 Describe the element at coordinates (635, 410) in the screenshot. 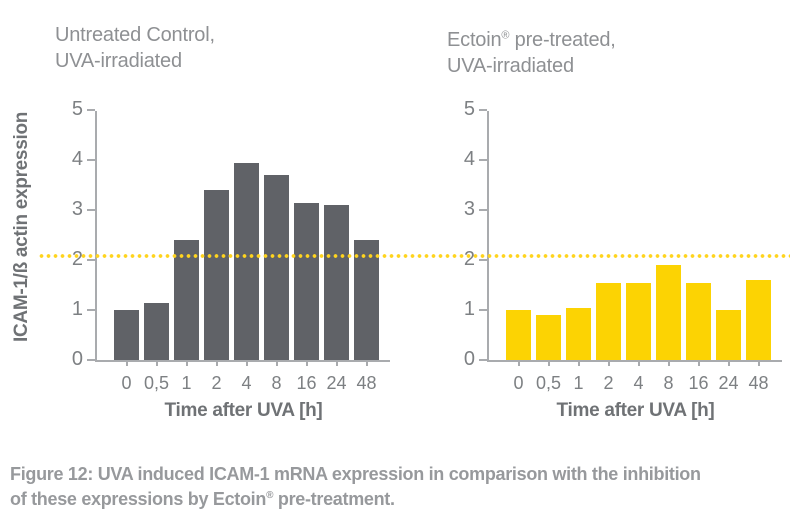

I see `right-chart-x-axis-title: Time after UVA [h]` at that location.